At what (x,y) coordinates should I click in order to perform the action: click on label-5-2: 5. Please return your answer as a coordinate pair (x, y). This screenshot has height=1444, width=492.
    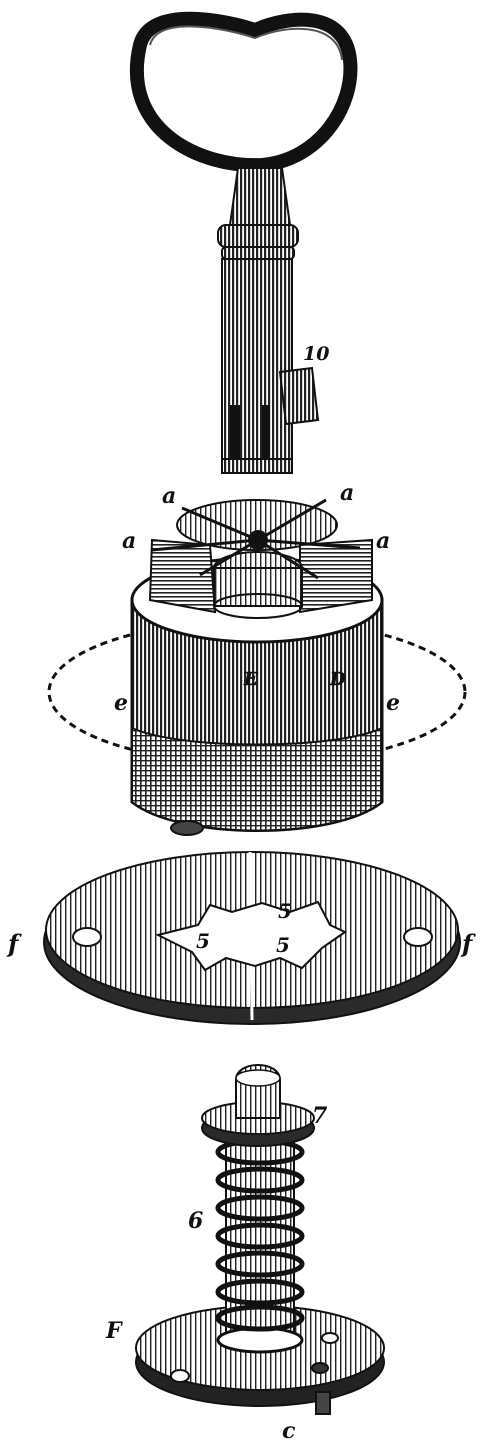
    Looking at the image, I should click on (285, 911).